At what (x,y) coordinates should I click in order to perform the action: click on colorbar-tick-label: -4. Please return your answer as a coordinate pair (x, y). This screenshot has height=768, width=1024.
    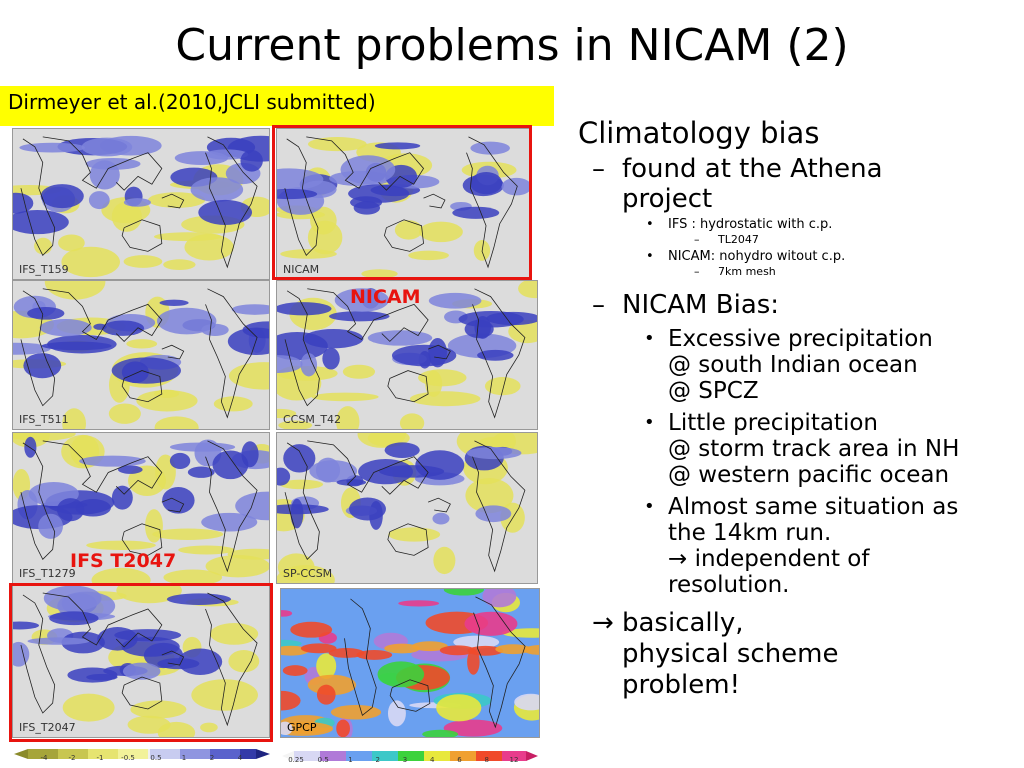
    Looking at the image, I should click on (44, 758).